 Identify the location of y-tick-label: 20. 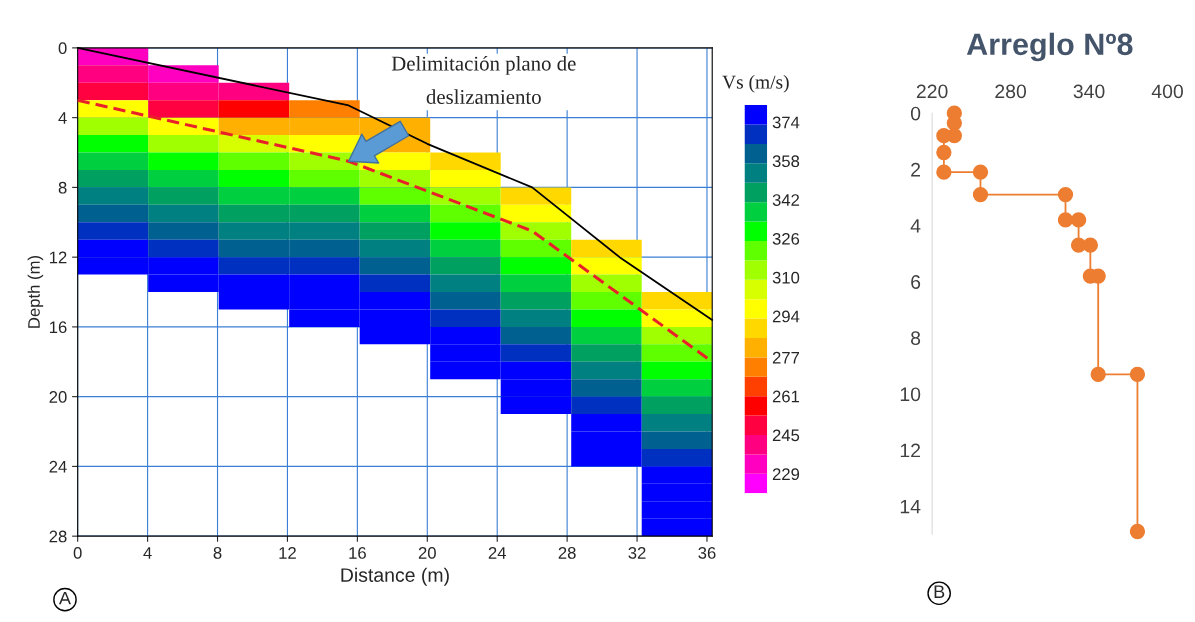
(58, 397).